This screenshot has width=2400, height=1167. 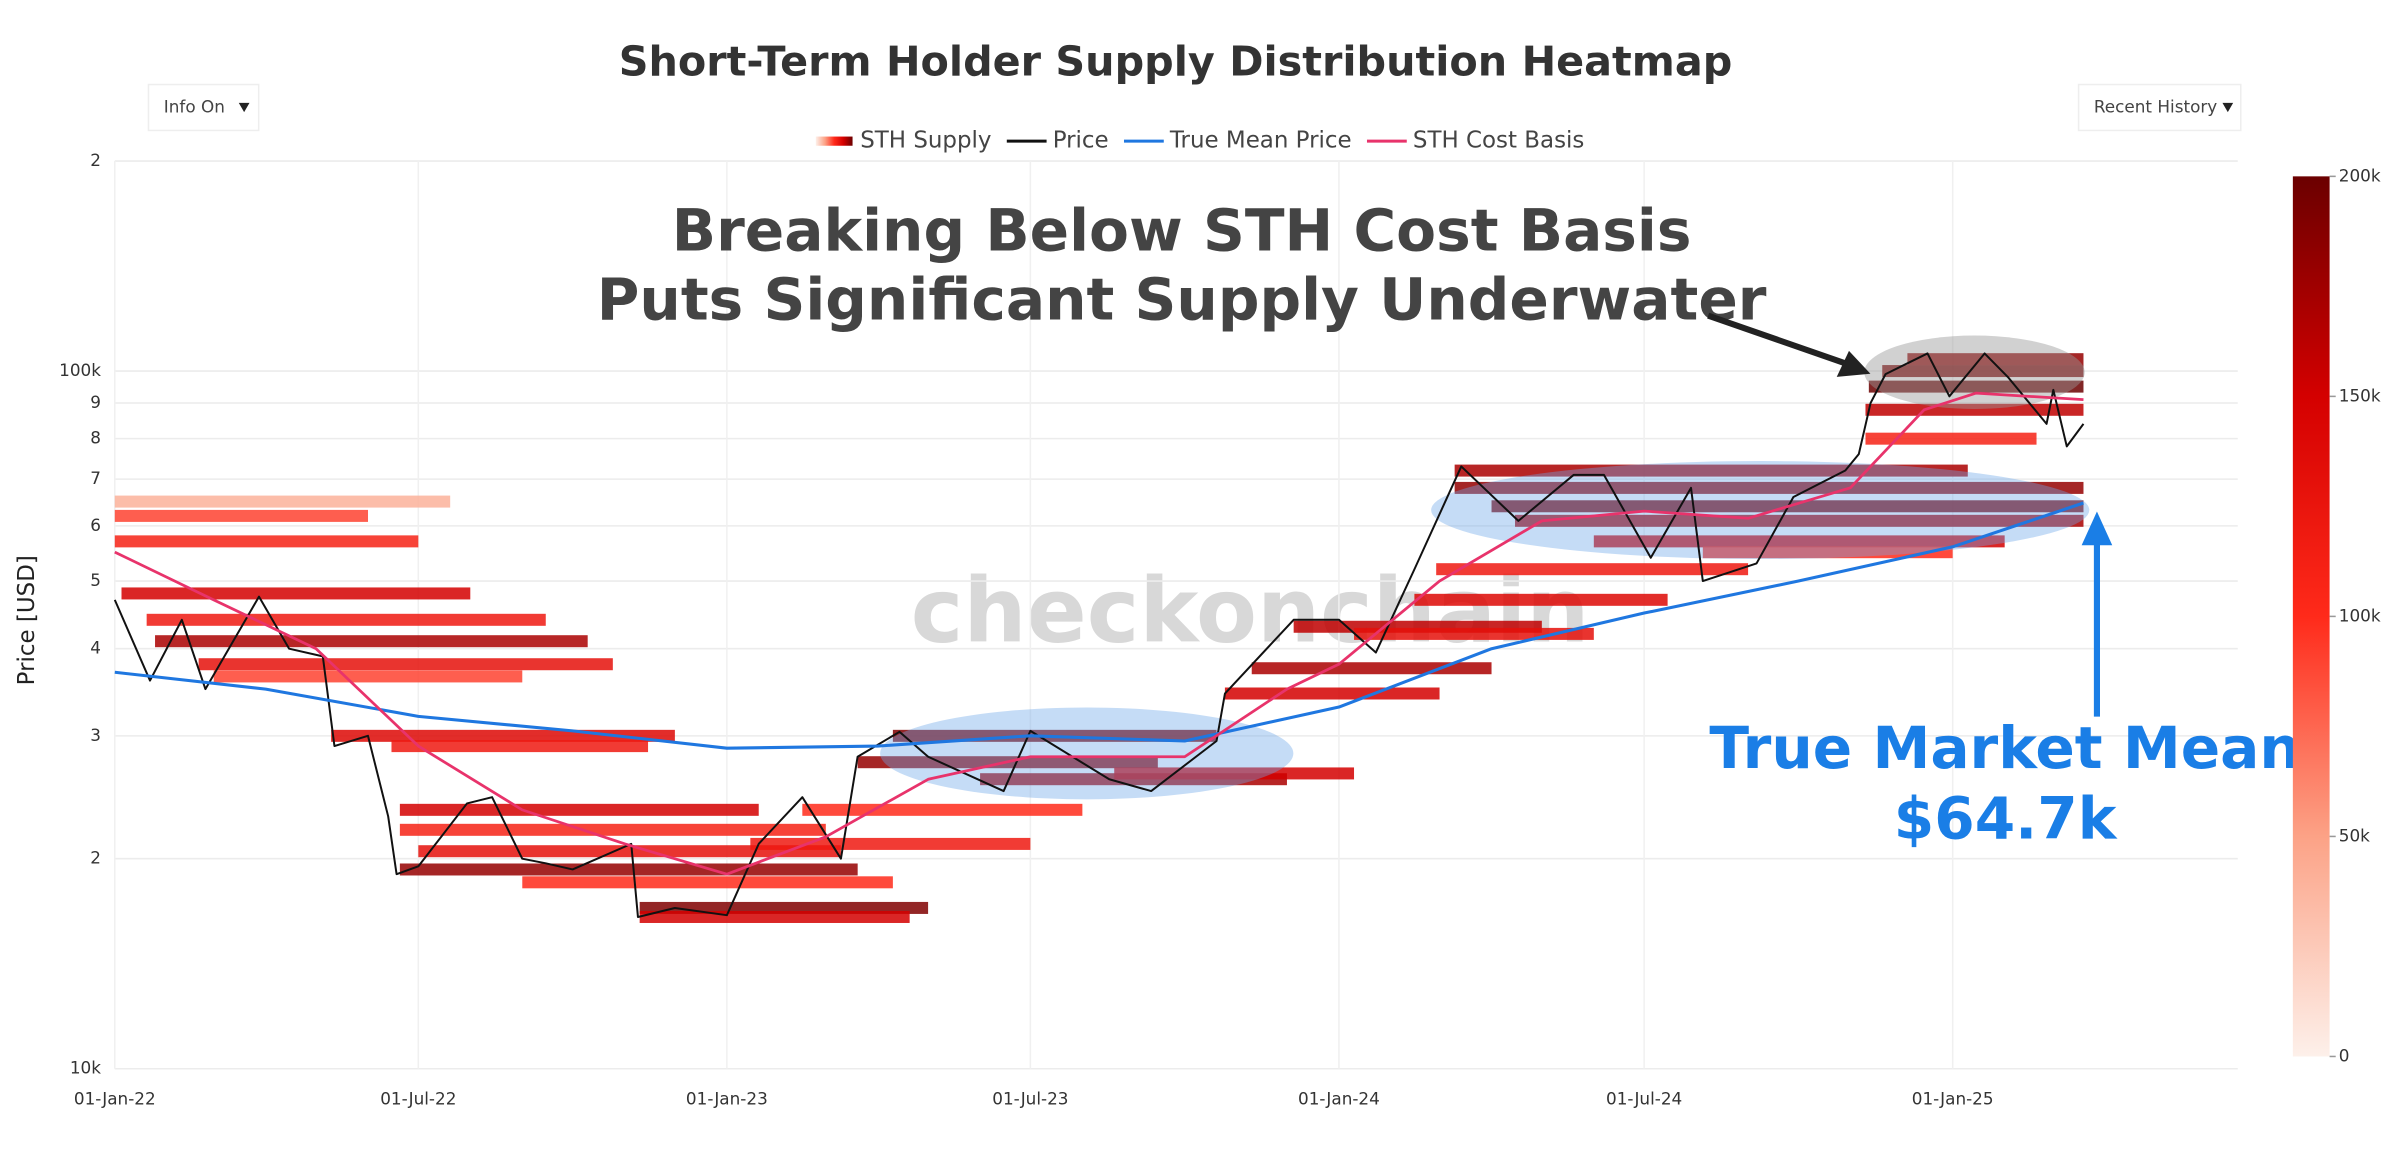 What do you see at coordinates (1250, 611) in the screenshot?
I see `watermark: checkonchain` at bounding box center [1250, 611].